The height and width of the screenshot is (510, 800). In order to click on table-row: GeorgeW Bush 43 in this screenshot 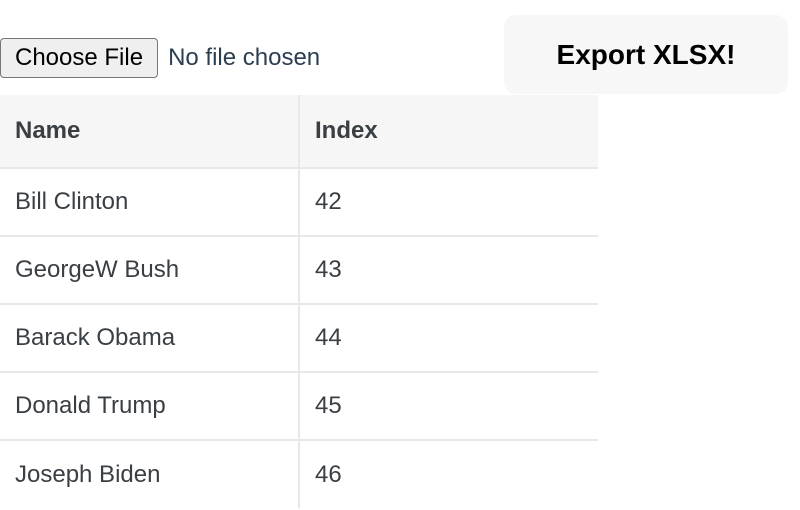, I will do `click(299, 270)`.